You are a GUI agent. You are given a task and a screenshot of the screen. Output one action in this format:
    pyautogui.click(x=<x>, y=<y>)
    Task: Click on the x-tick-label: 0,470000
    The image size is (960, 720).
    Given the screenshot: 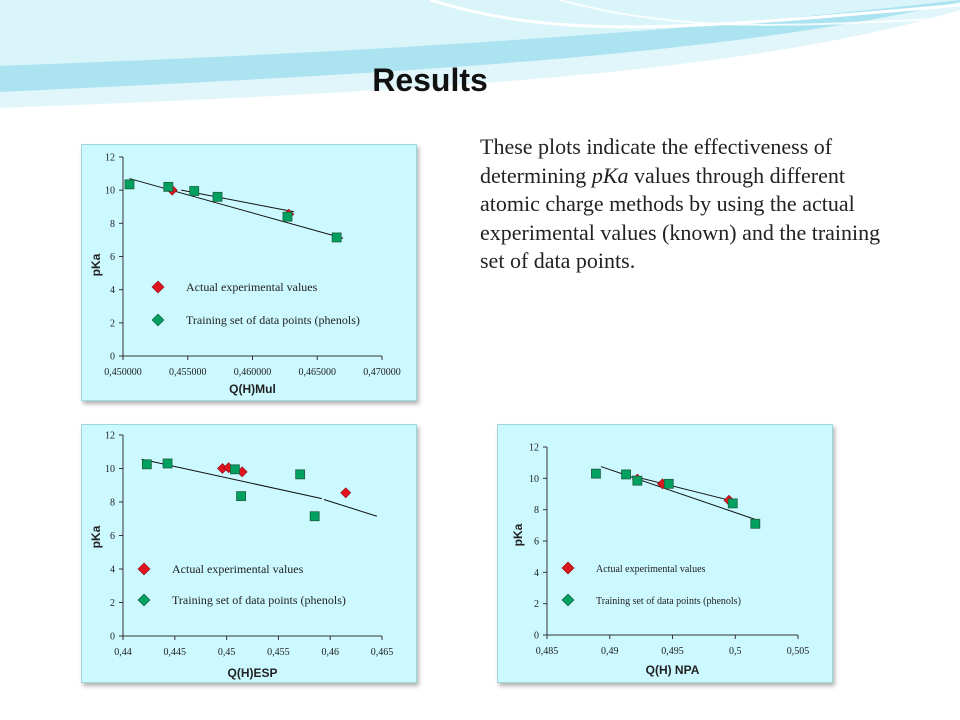 What is the action you would take?
    pyautogui.click(x=382, y=372)
    